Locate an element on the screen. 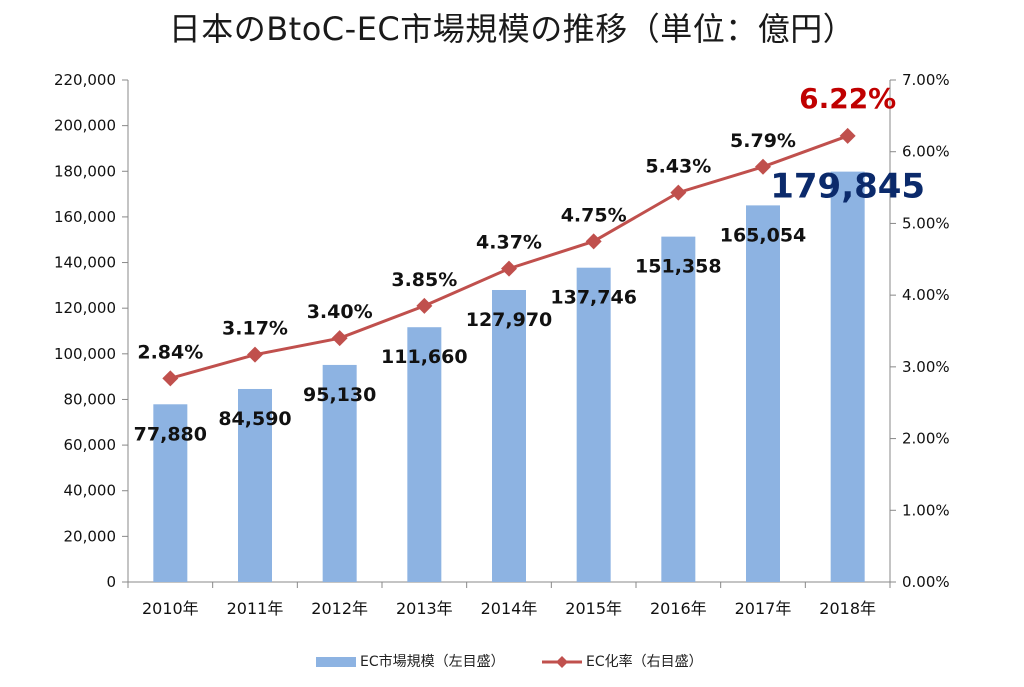 Image resolution: width=1024 pixels, height=687 pixels. left-tick-label: 0 is located at coordinates (111, 582).